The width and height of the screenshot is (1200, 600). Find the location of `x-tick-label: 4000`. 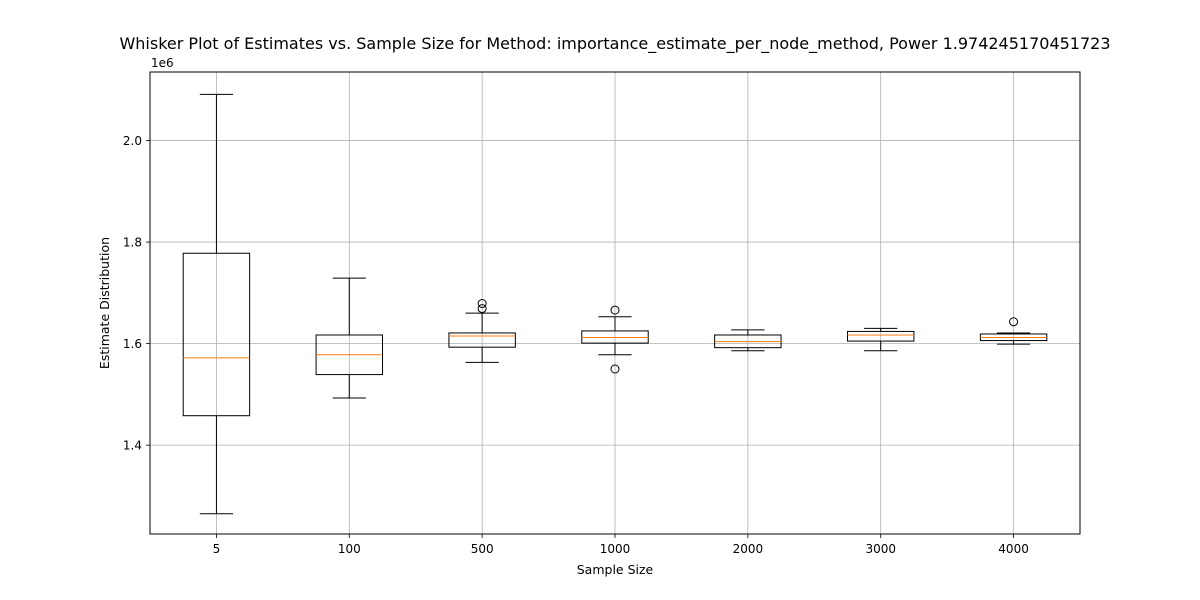

x-tick-label: 4000 is located at coordinates (1013, 549).